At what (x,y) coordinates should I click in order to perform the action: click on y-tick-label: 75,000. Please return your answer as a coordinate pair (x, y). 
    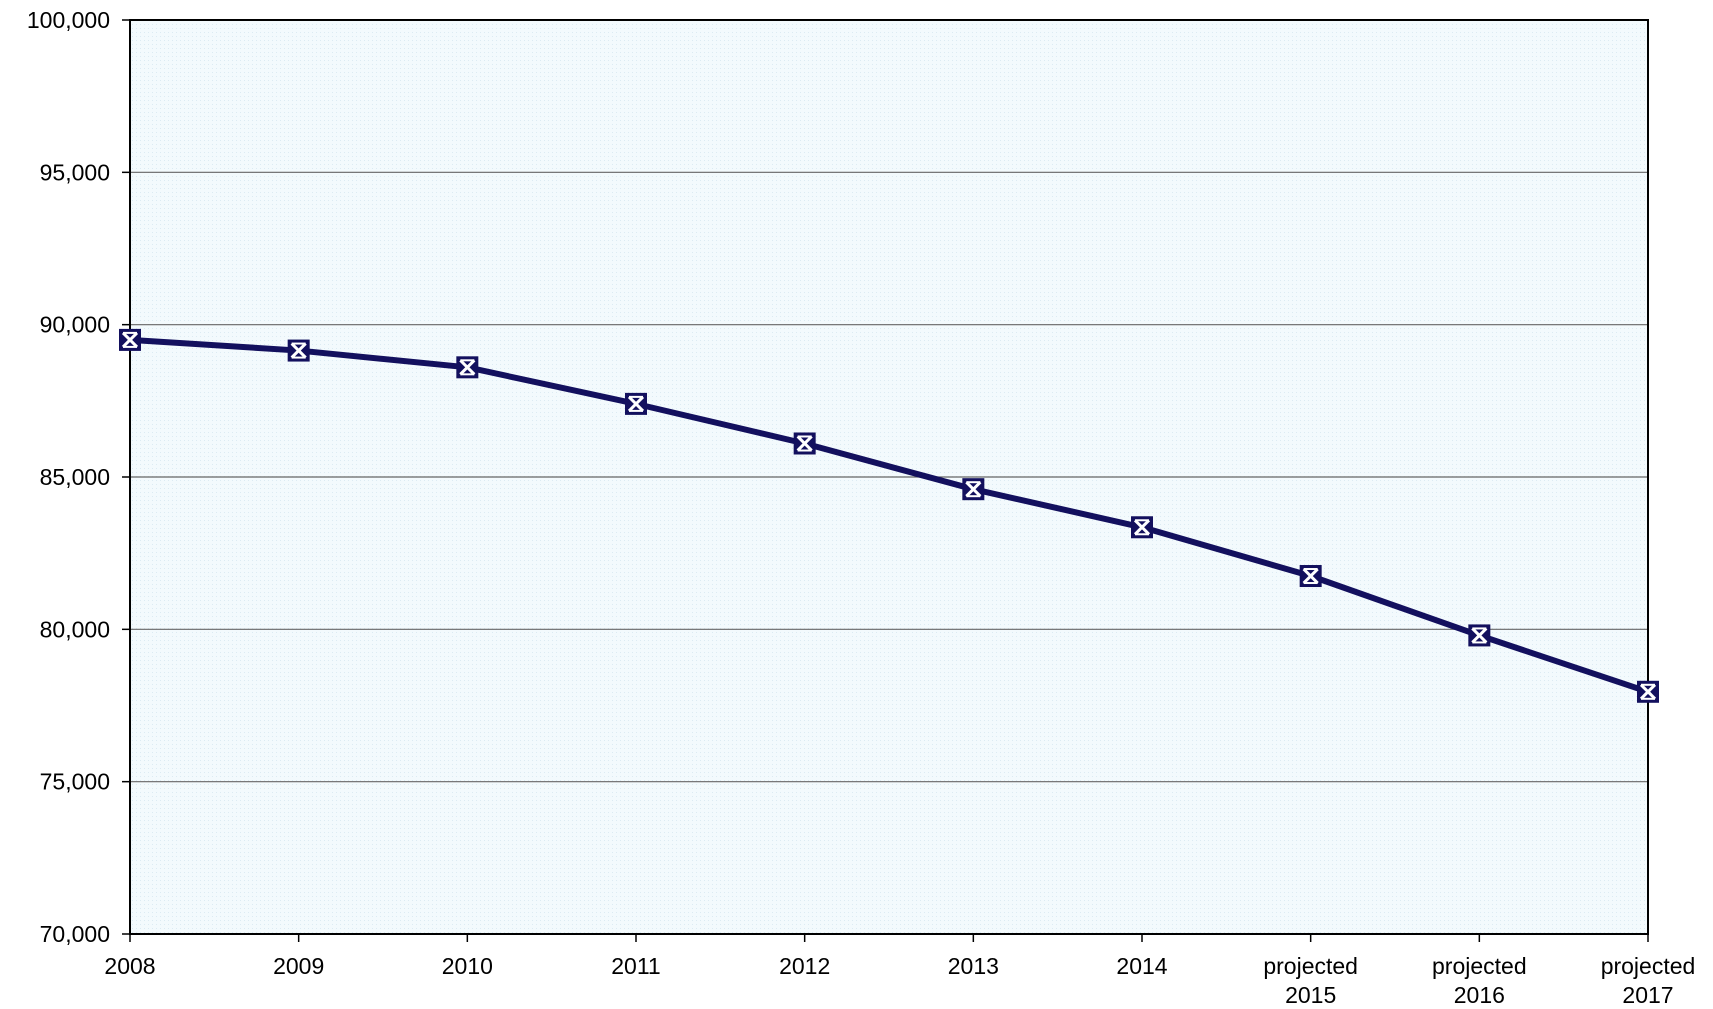
    Looking at the image, I should click on (75, 782).